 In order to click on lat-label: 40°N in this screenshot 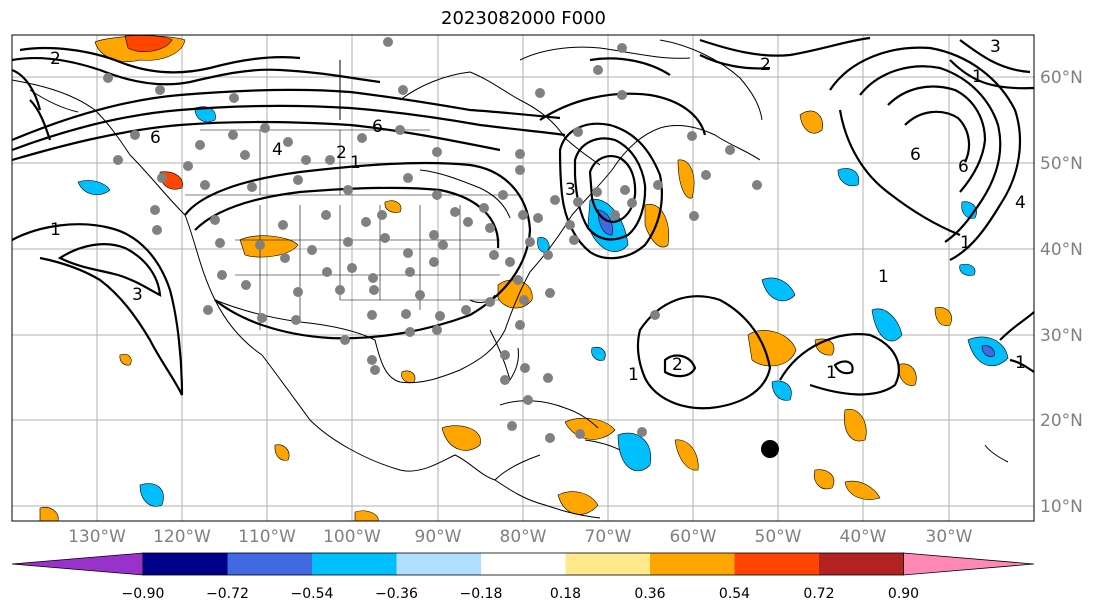, I will do `click(1061, 250)`.